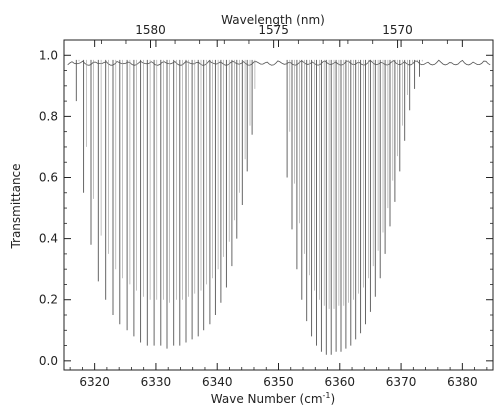 The width and height of the screenshot is (502, 414). What do you see at coordinates (279, 62) in the screenshot?
I see `continuum-line` at bounding box center [279, 62].